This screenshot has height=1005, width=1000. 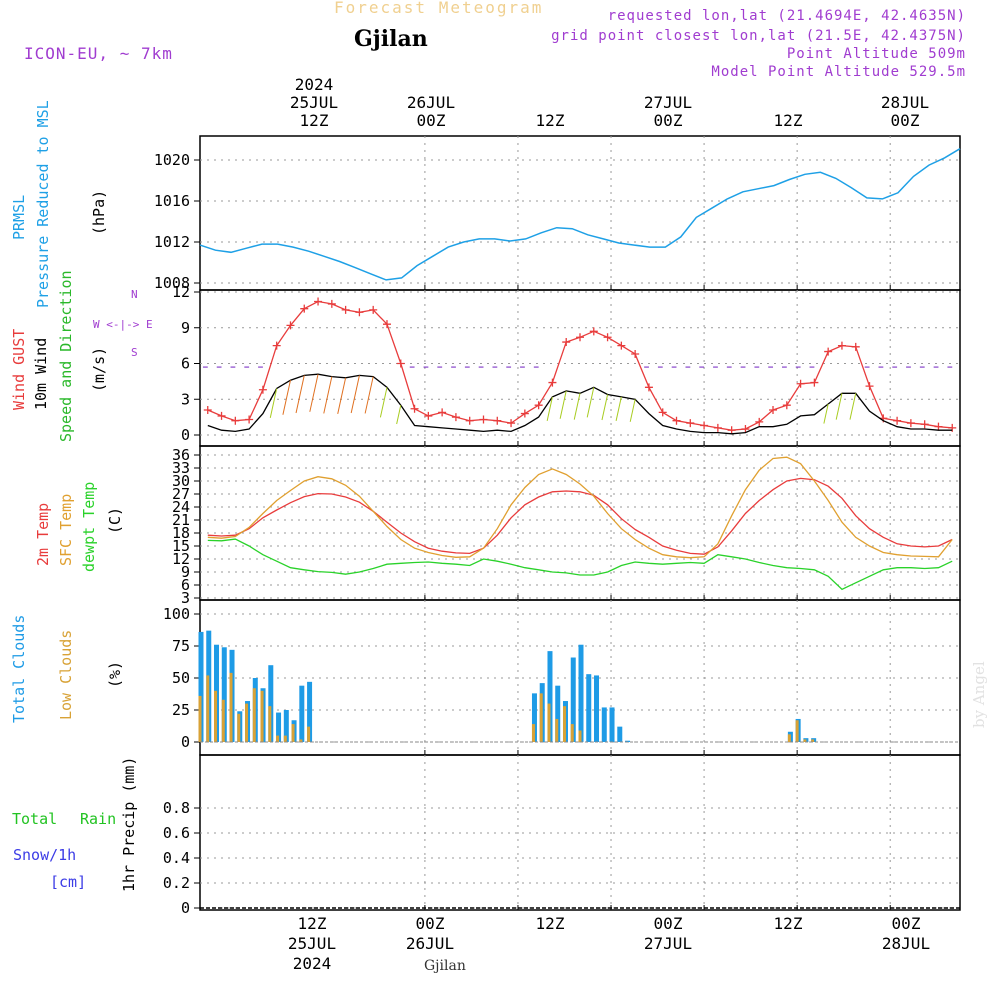 I want to click on y-tick-label: 1008, so click(x=172, y=283).